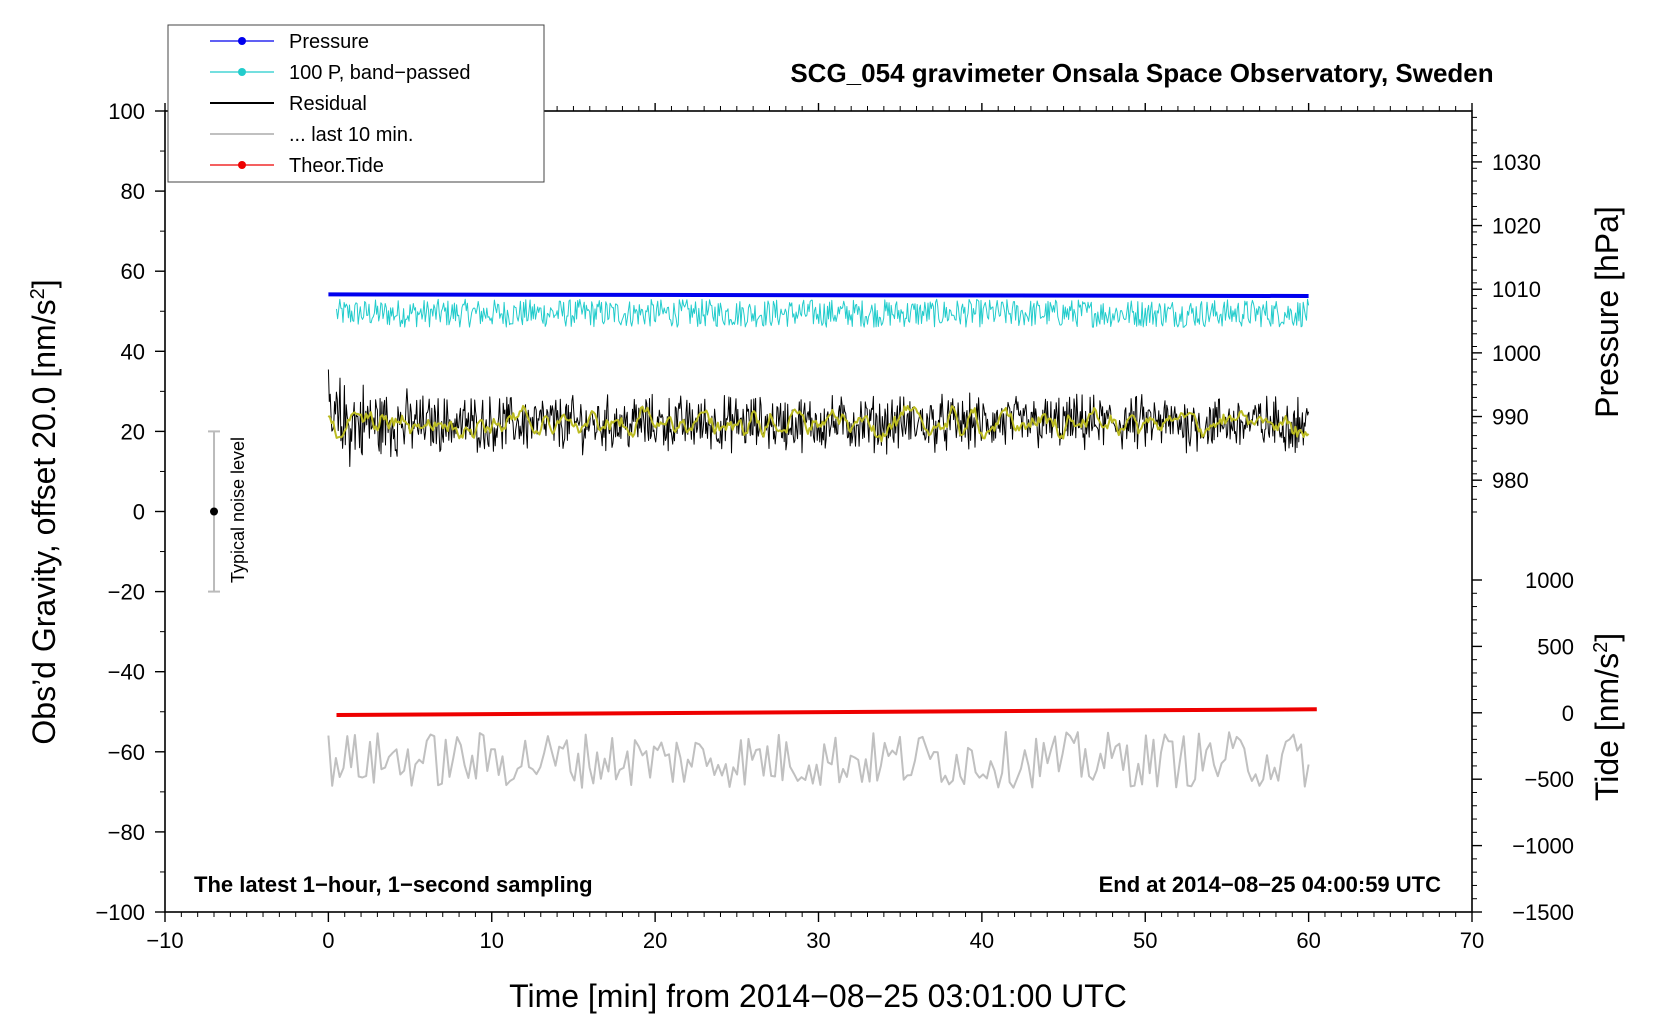  I want to click on y-tick-label: 100, so click(126, 111).